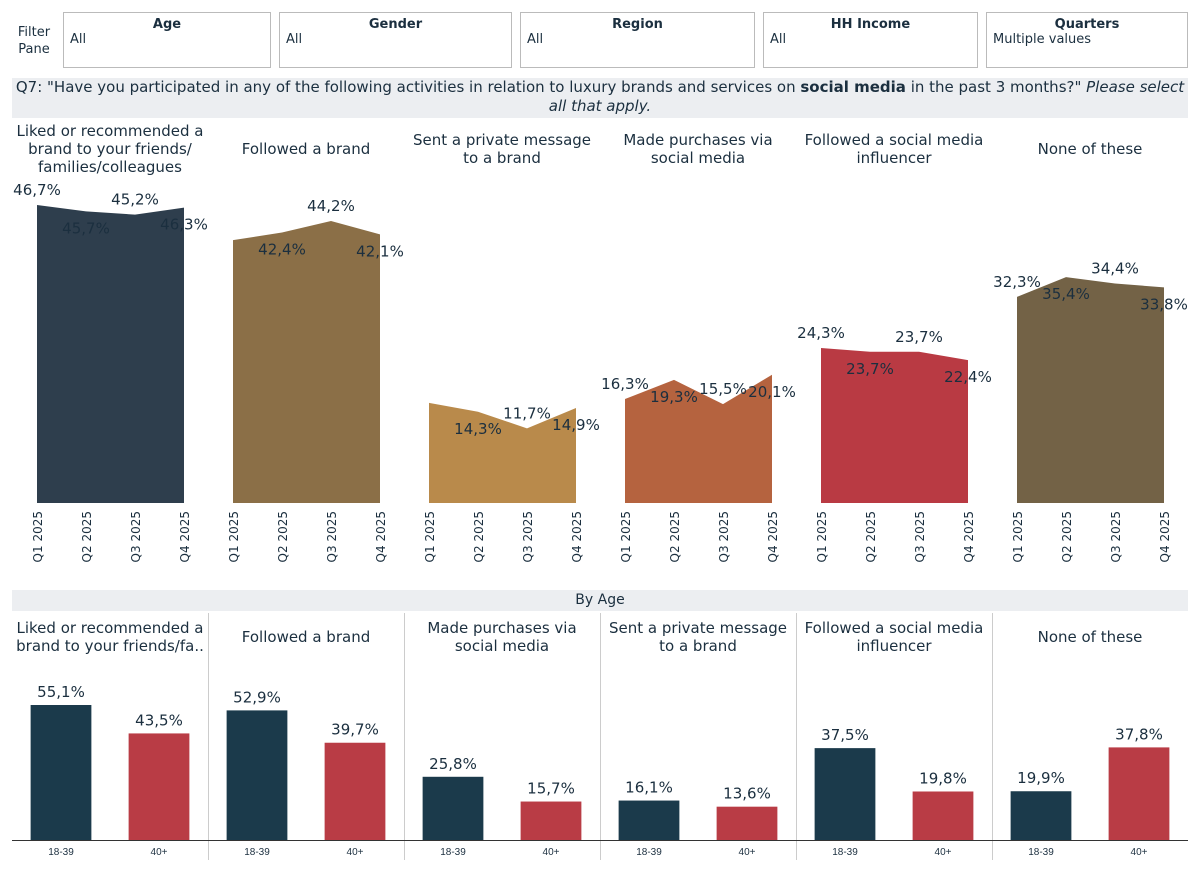 This screenshot has width=1199, height=872. Describe the element at coordinates (167, 40) in the screenshot. I see `filter-box: Age All` at that location.